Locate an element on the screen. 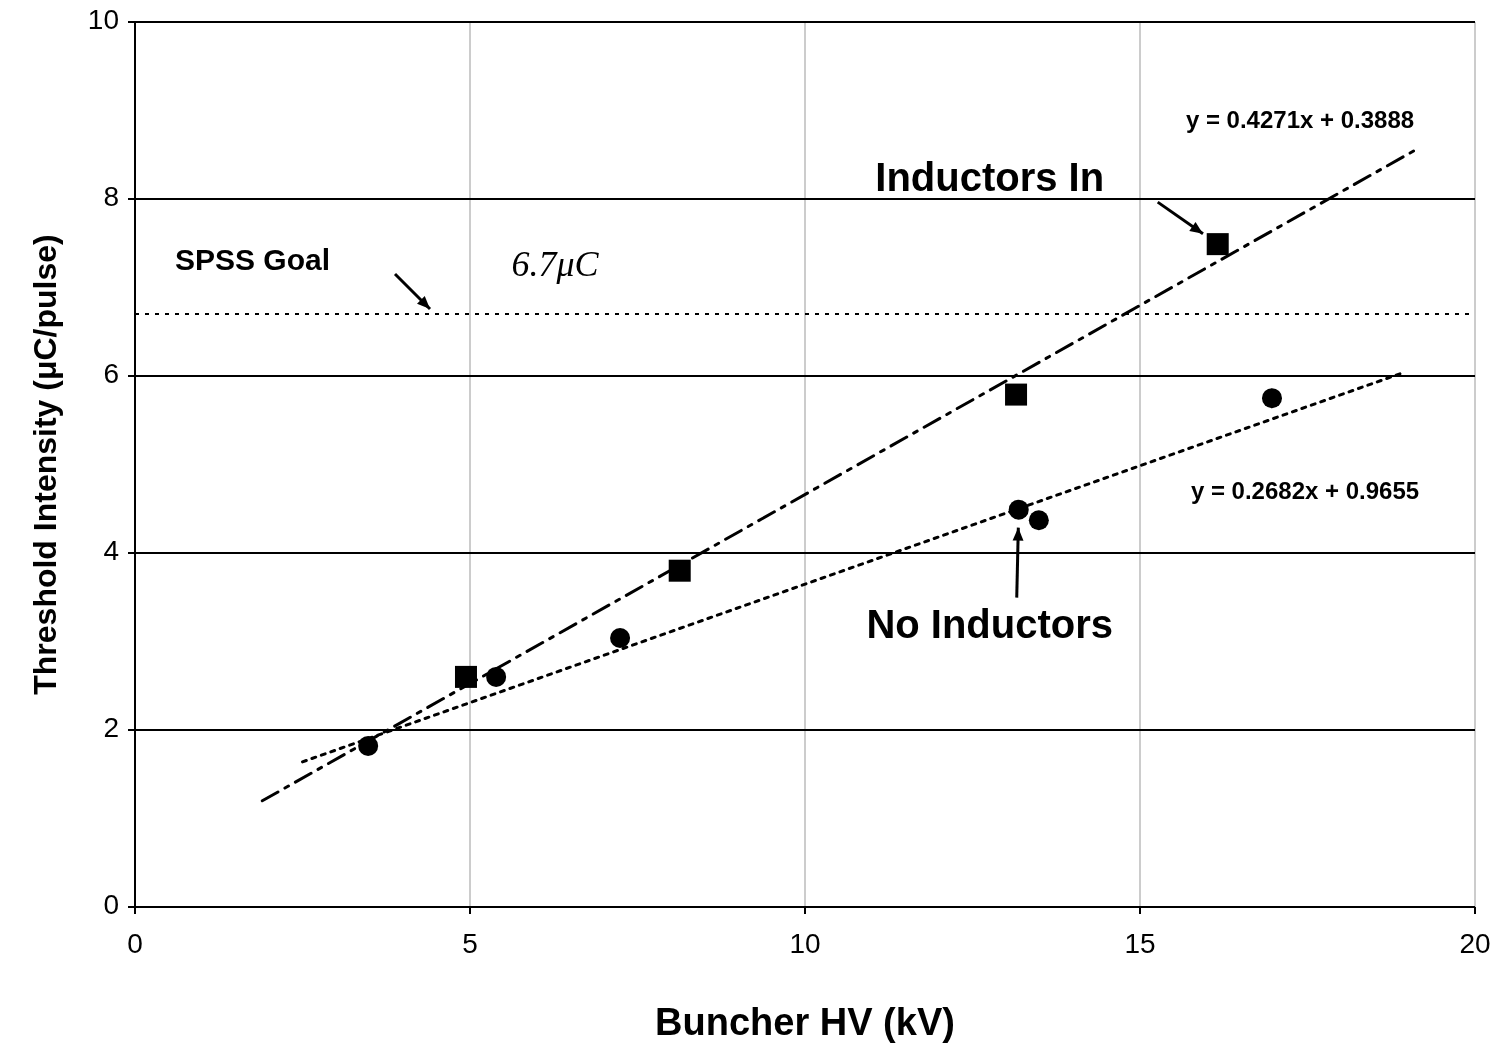 The image size is (1502, 1055). x-tick-label: 15 is located at coordinates (1140, 943).